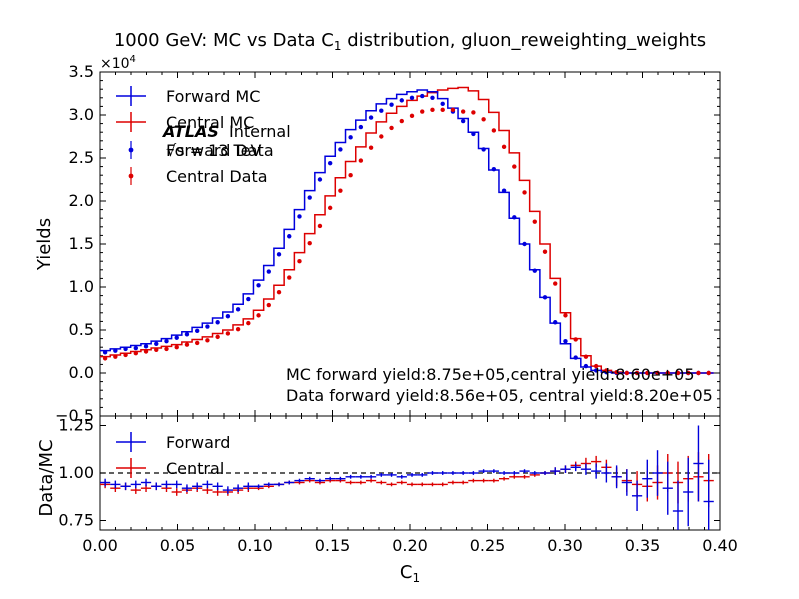  I want to click on legend-label: Forward, so click(198, 442).